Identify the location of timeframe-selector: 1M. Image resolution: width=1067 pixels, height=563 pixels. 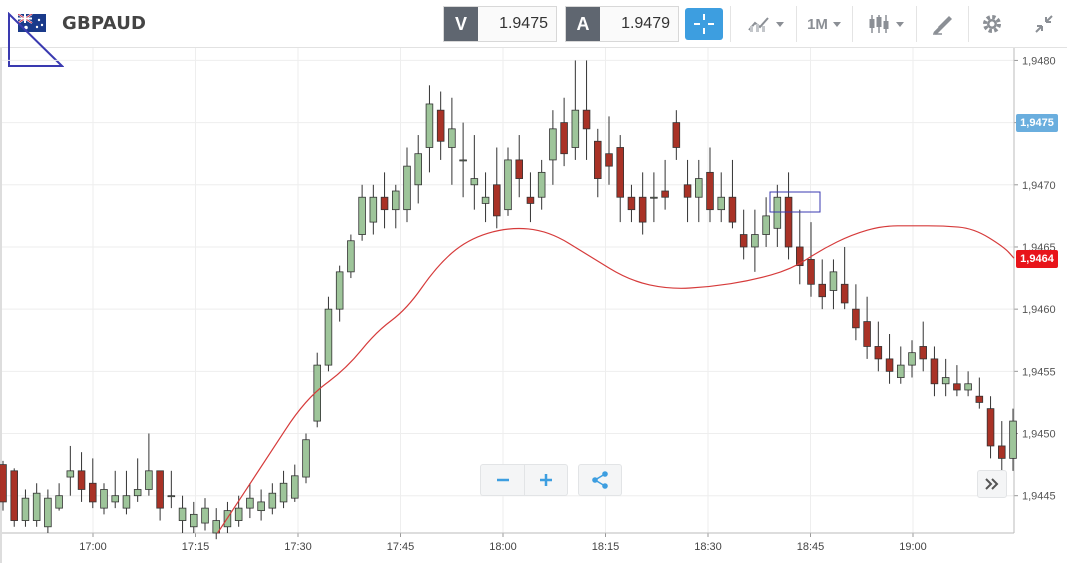
(824, 24).